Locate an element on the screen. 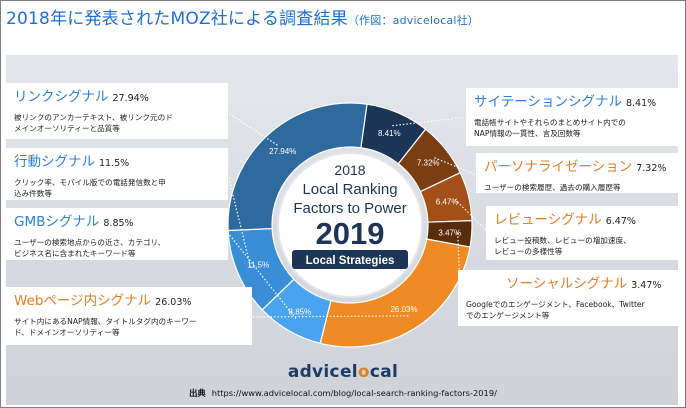  factor-desc: ユーザーの検索履歴、過去の購入履歴等 is located at coordinates (552, 187).